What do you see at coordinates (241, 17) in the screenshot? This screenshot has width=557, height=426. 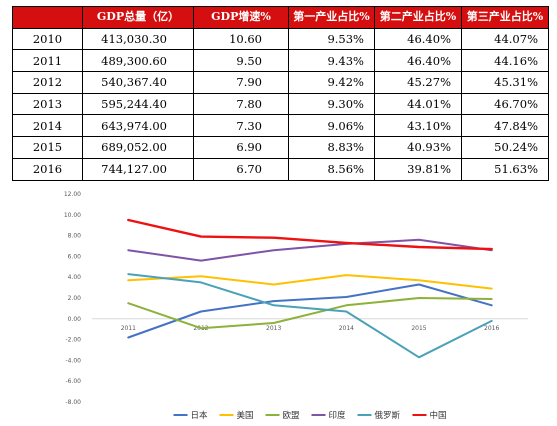 I see `header-gdp-growth: GDP增速%` at bounding box center [241, 17].